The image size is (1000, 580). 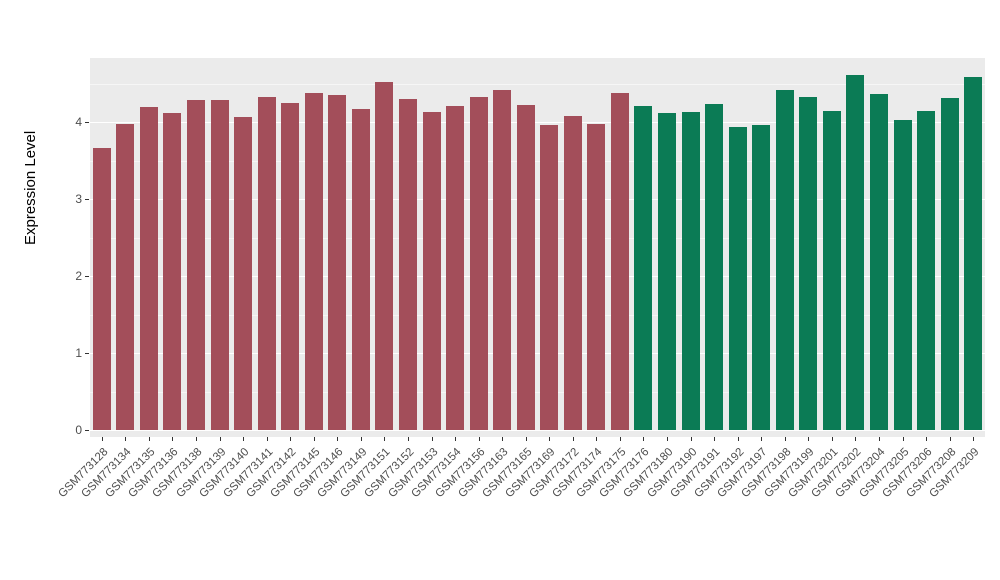 I want to click on y-tick-label: 0, so click(x=78, y=430).